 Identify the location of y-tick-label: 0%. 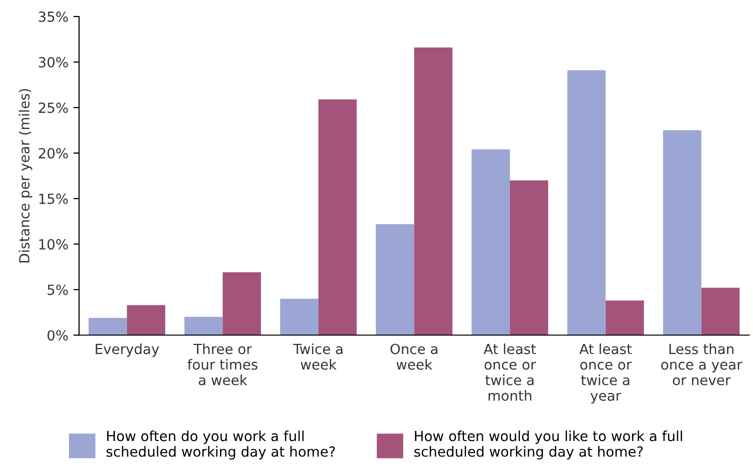
(58, 335).